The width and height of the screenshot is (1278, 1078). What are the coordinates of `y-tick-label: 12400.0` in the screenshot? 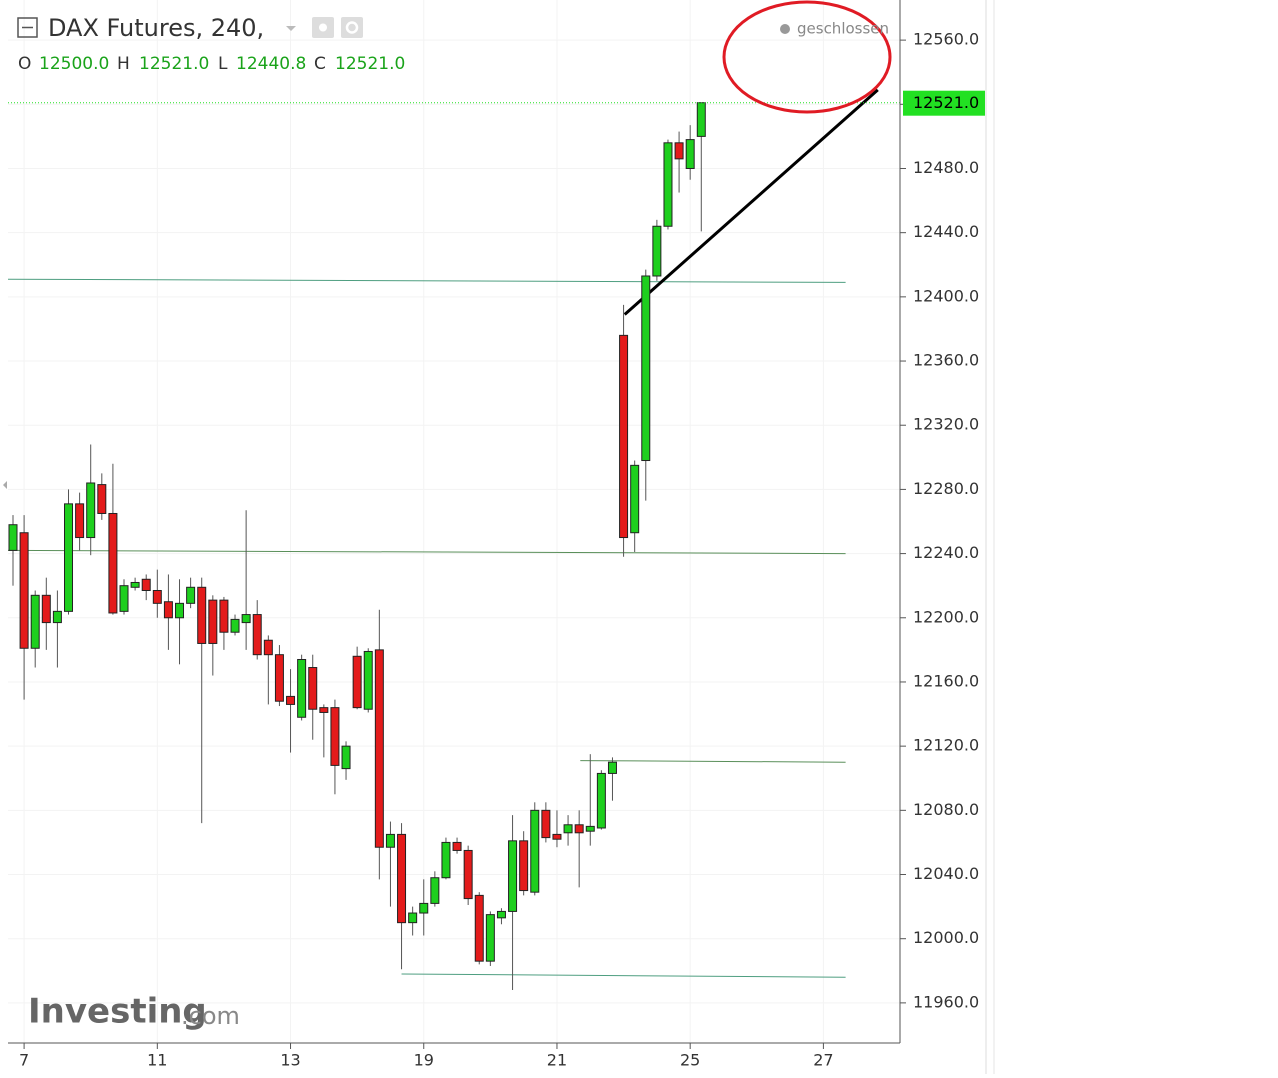 It's located at (946, 295).